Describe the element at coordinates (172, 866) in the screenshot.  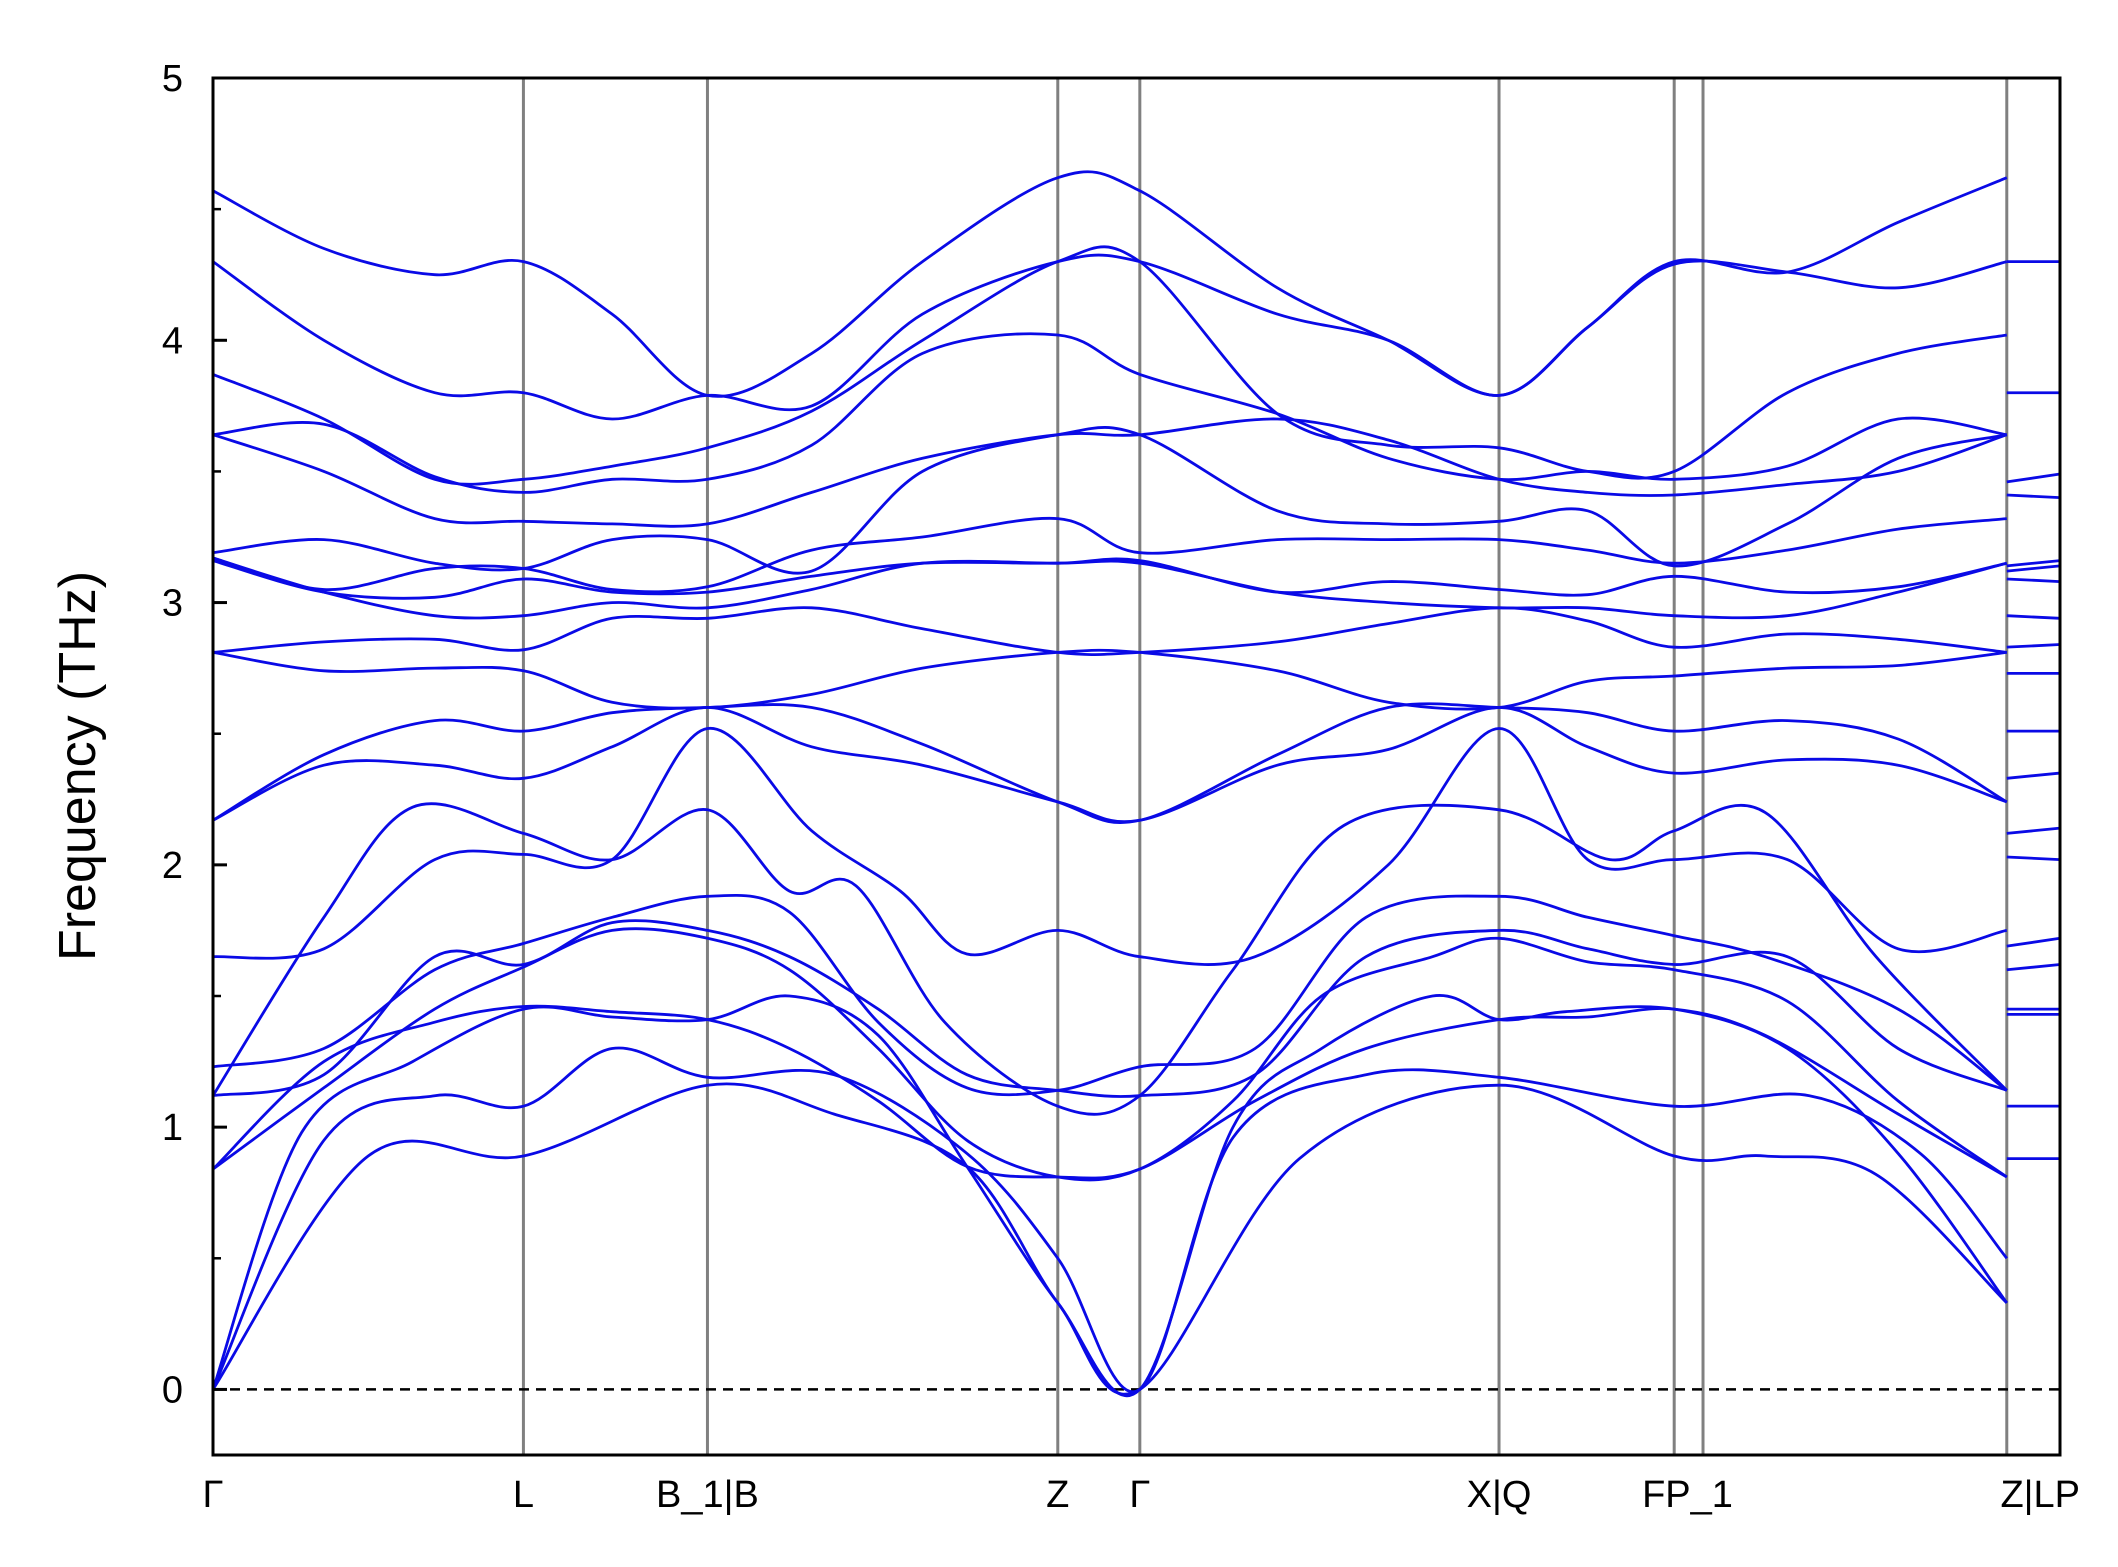
I see `y-tick-label: 2` at that location.